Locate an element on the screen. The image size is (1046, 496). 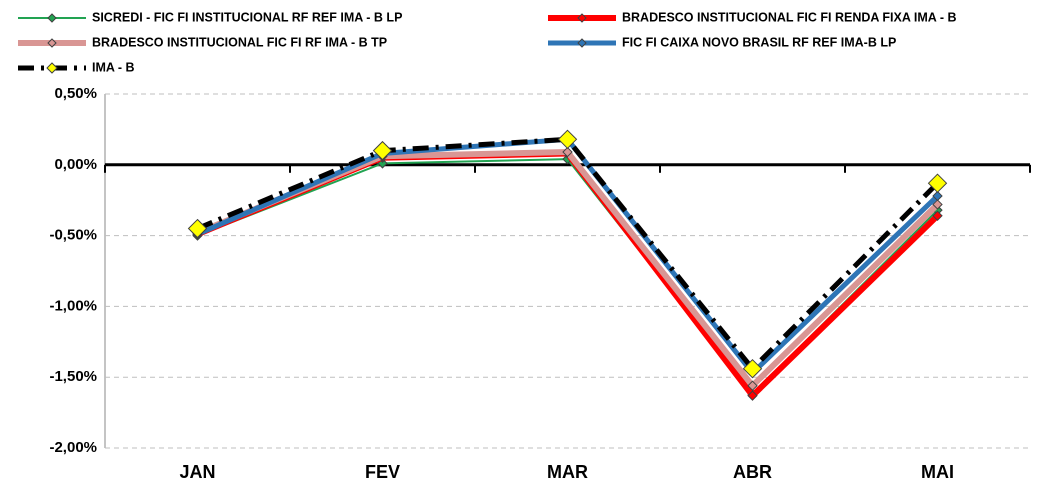
y-tick-label: -1,00% is located at coordinates (73, 305).